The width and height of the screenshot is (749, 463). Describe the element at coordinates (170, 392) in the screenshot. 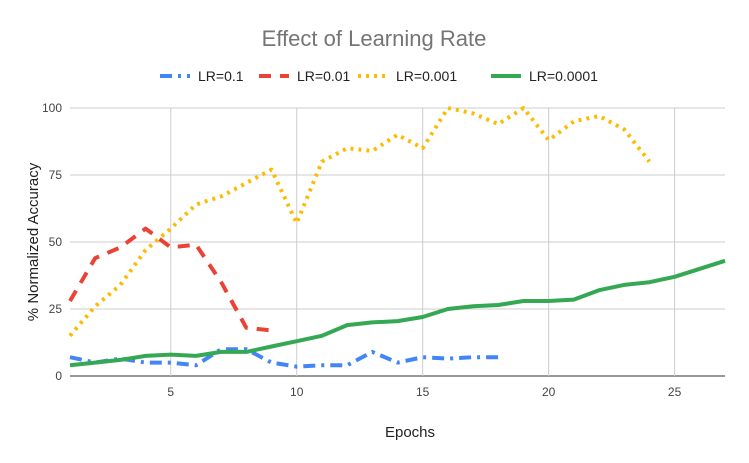

I see `x-tick-label: 5` at that location.